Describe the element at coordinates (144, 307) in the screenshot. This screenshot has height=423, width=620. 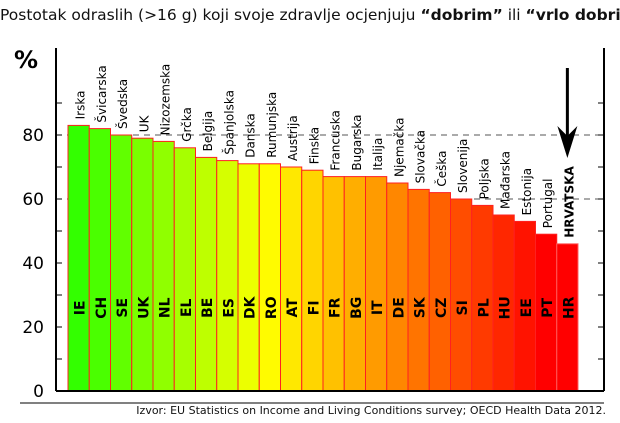
I see `code-label: UK` at that location.